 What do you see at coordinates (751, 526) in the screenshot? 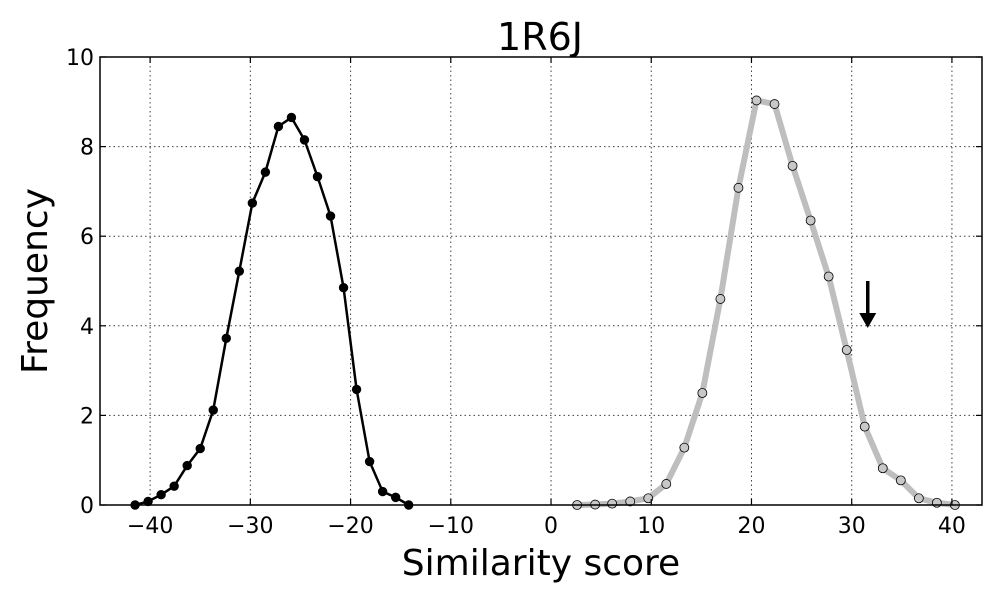
I see `x-tick-label: 20` at bounding box center [751, 526].